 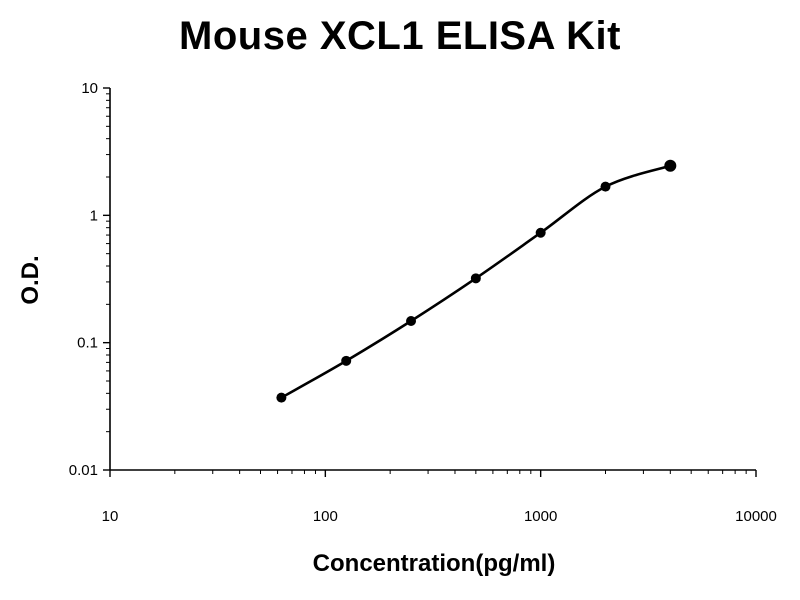 What do you see at coordinates (434, 563) in the screenshot?
I see `x-axis-title: Concentration(pg/ml)` at bounding box center [434, 563].